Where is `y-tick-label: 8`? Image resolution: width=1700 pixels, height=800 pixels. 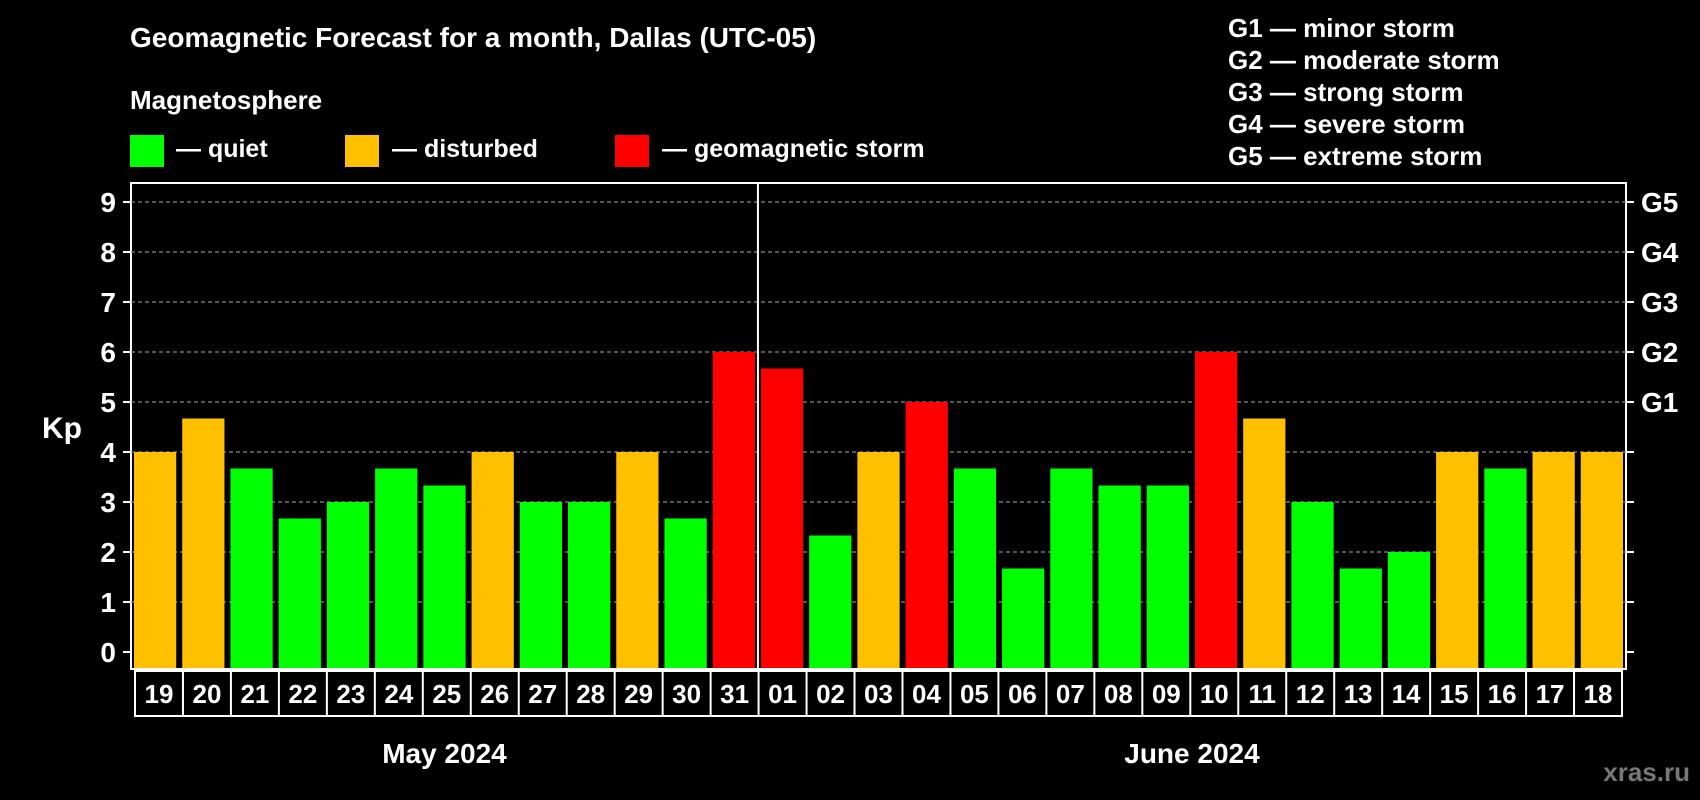 y-tick-label: 8 is located at coordinates (108, 252).